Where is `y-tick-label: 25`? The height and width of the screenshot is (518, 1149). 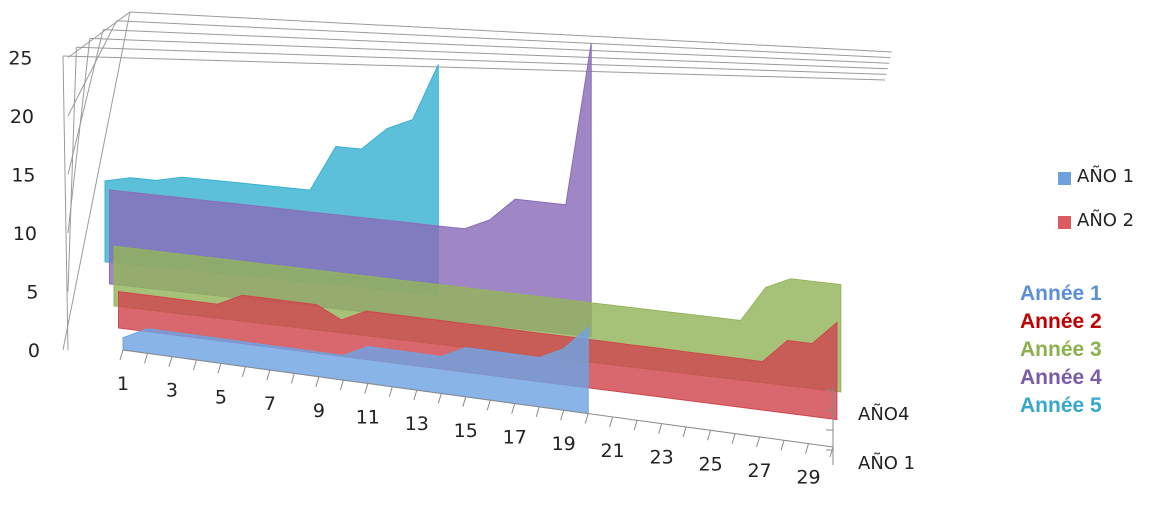 y-tick-label: 25 is located at coordinates (20, 59).